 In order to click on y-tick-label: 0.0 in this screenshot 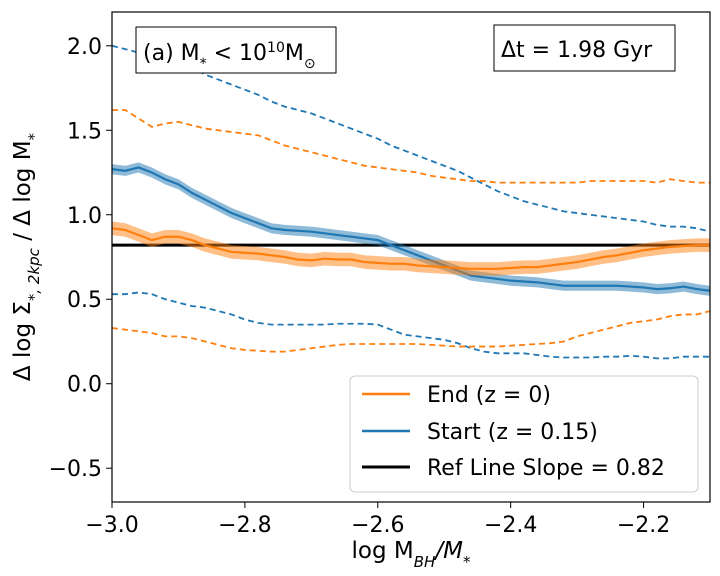, I will do `click(84, 385)`.